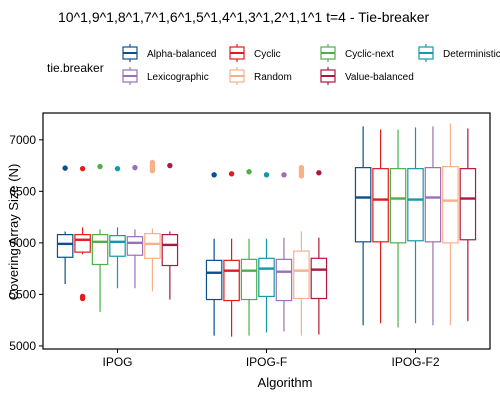  What do you see at coordinates (273, 77) in the screenshot?
I see `legend-label: Random` at bounding box center [273, 77].